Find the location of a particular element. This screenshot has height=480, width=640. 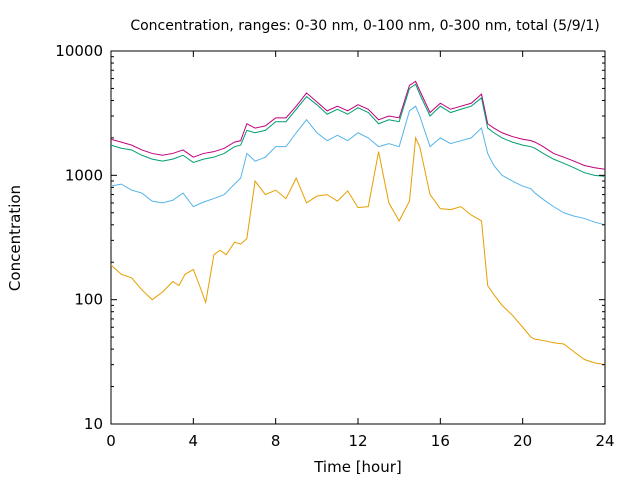

x-tick-label: 0 is located at coordinates (111, 441).